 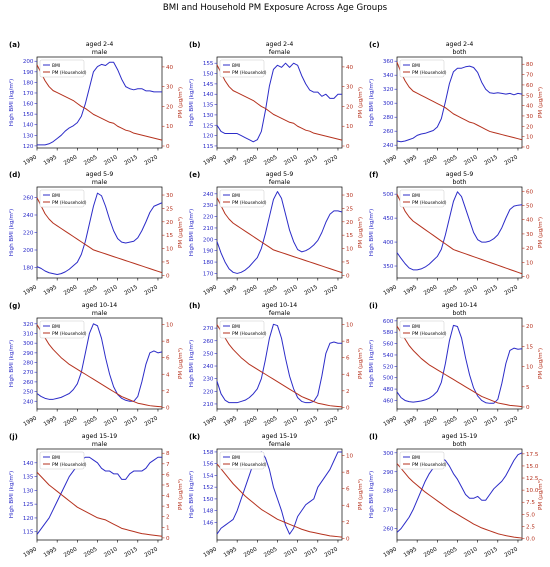 I want to click on y-tick-label: 158, so click(x=208, y=453).